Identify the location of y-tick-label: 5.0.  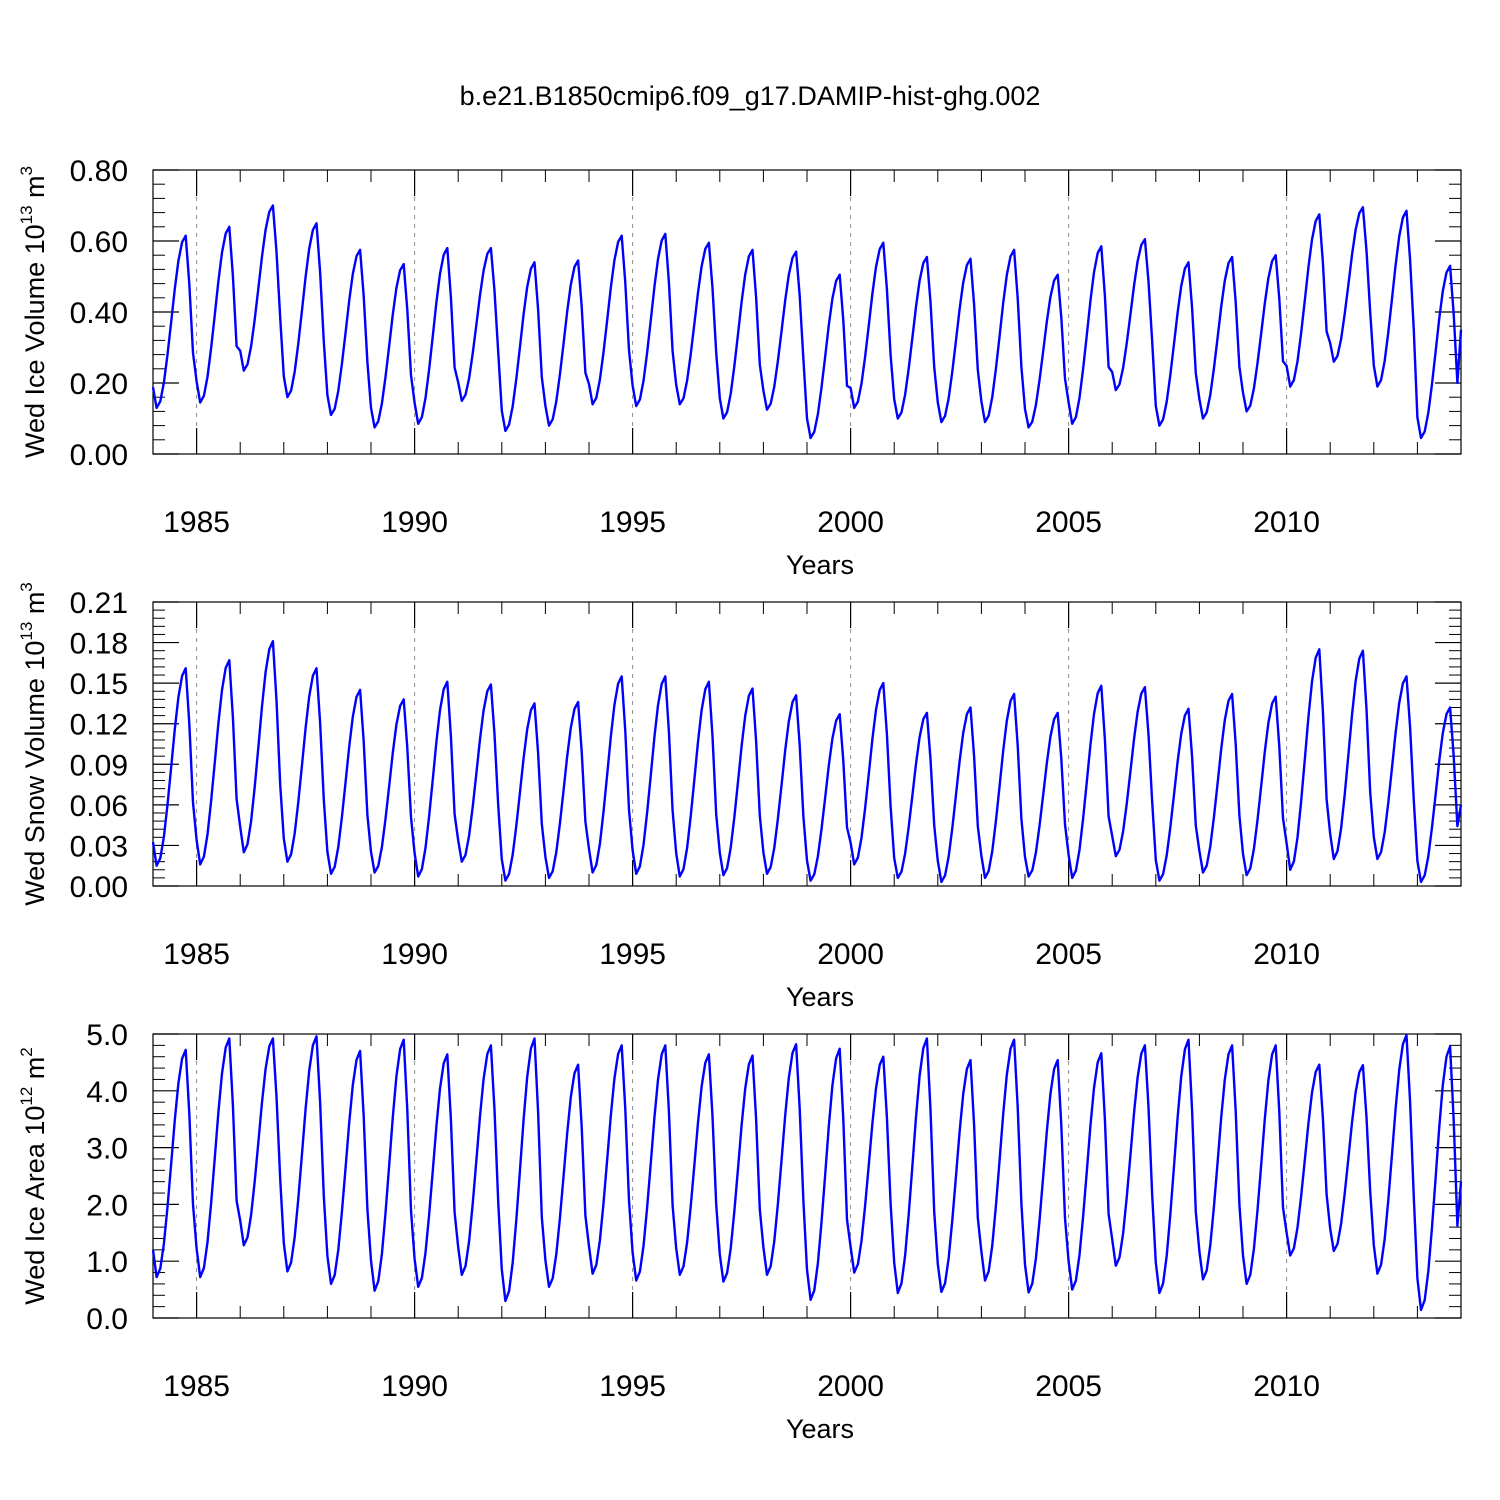
(107, 1035).